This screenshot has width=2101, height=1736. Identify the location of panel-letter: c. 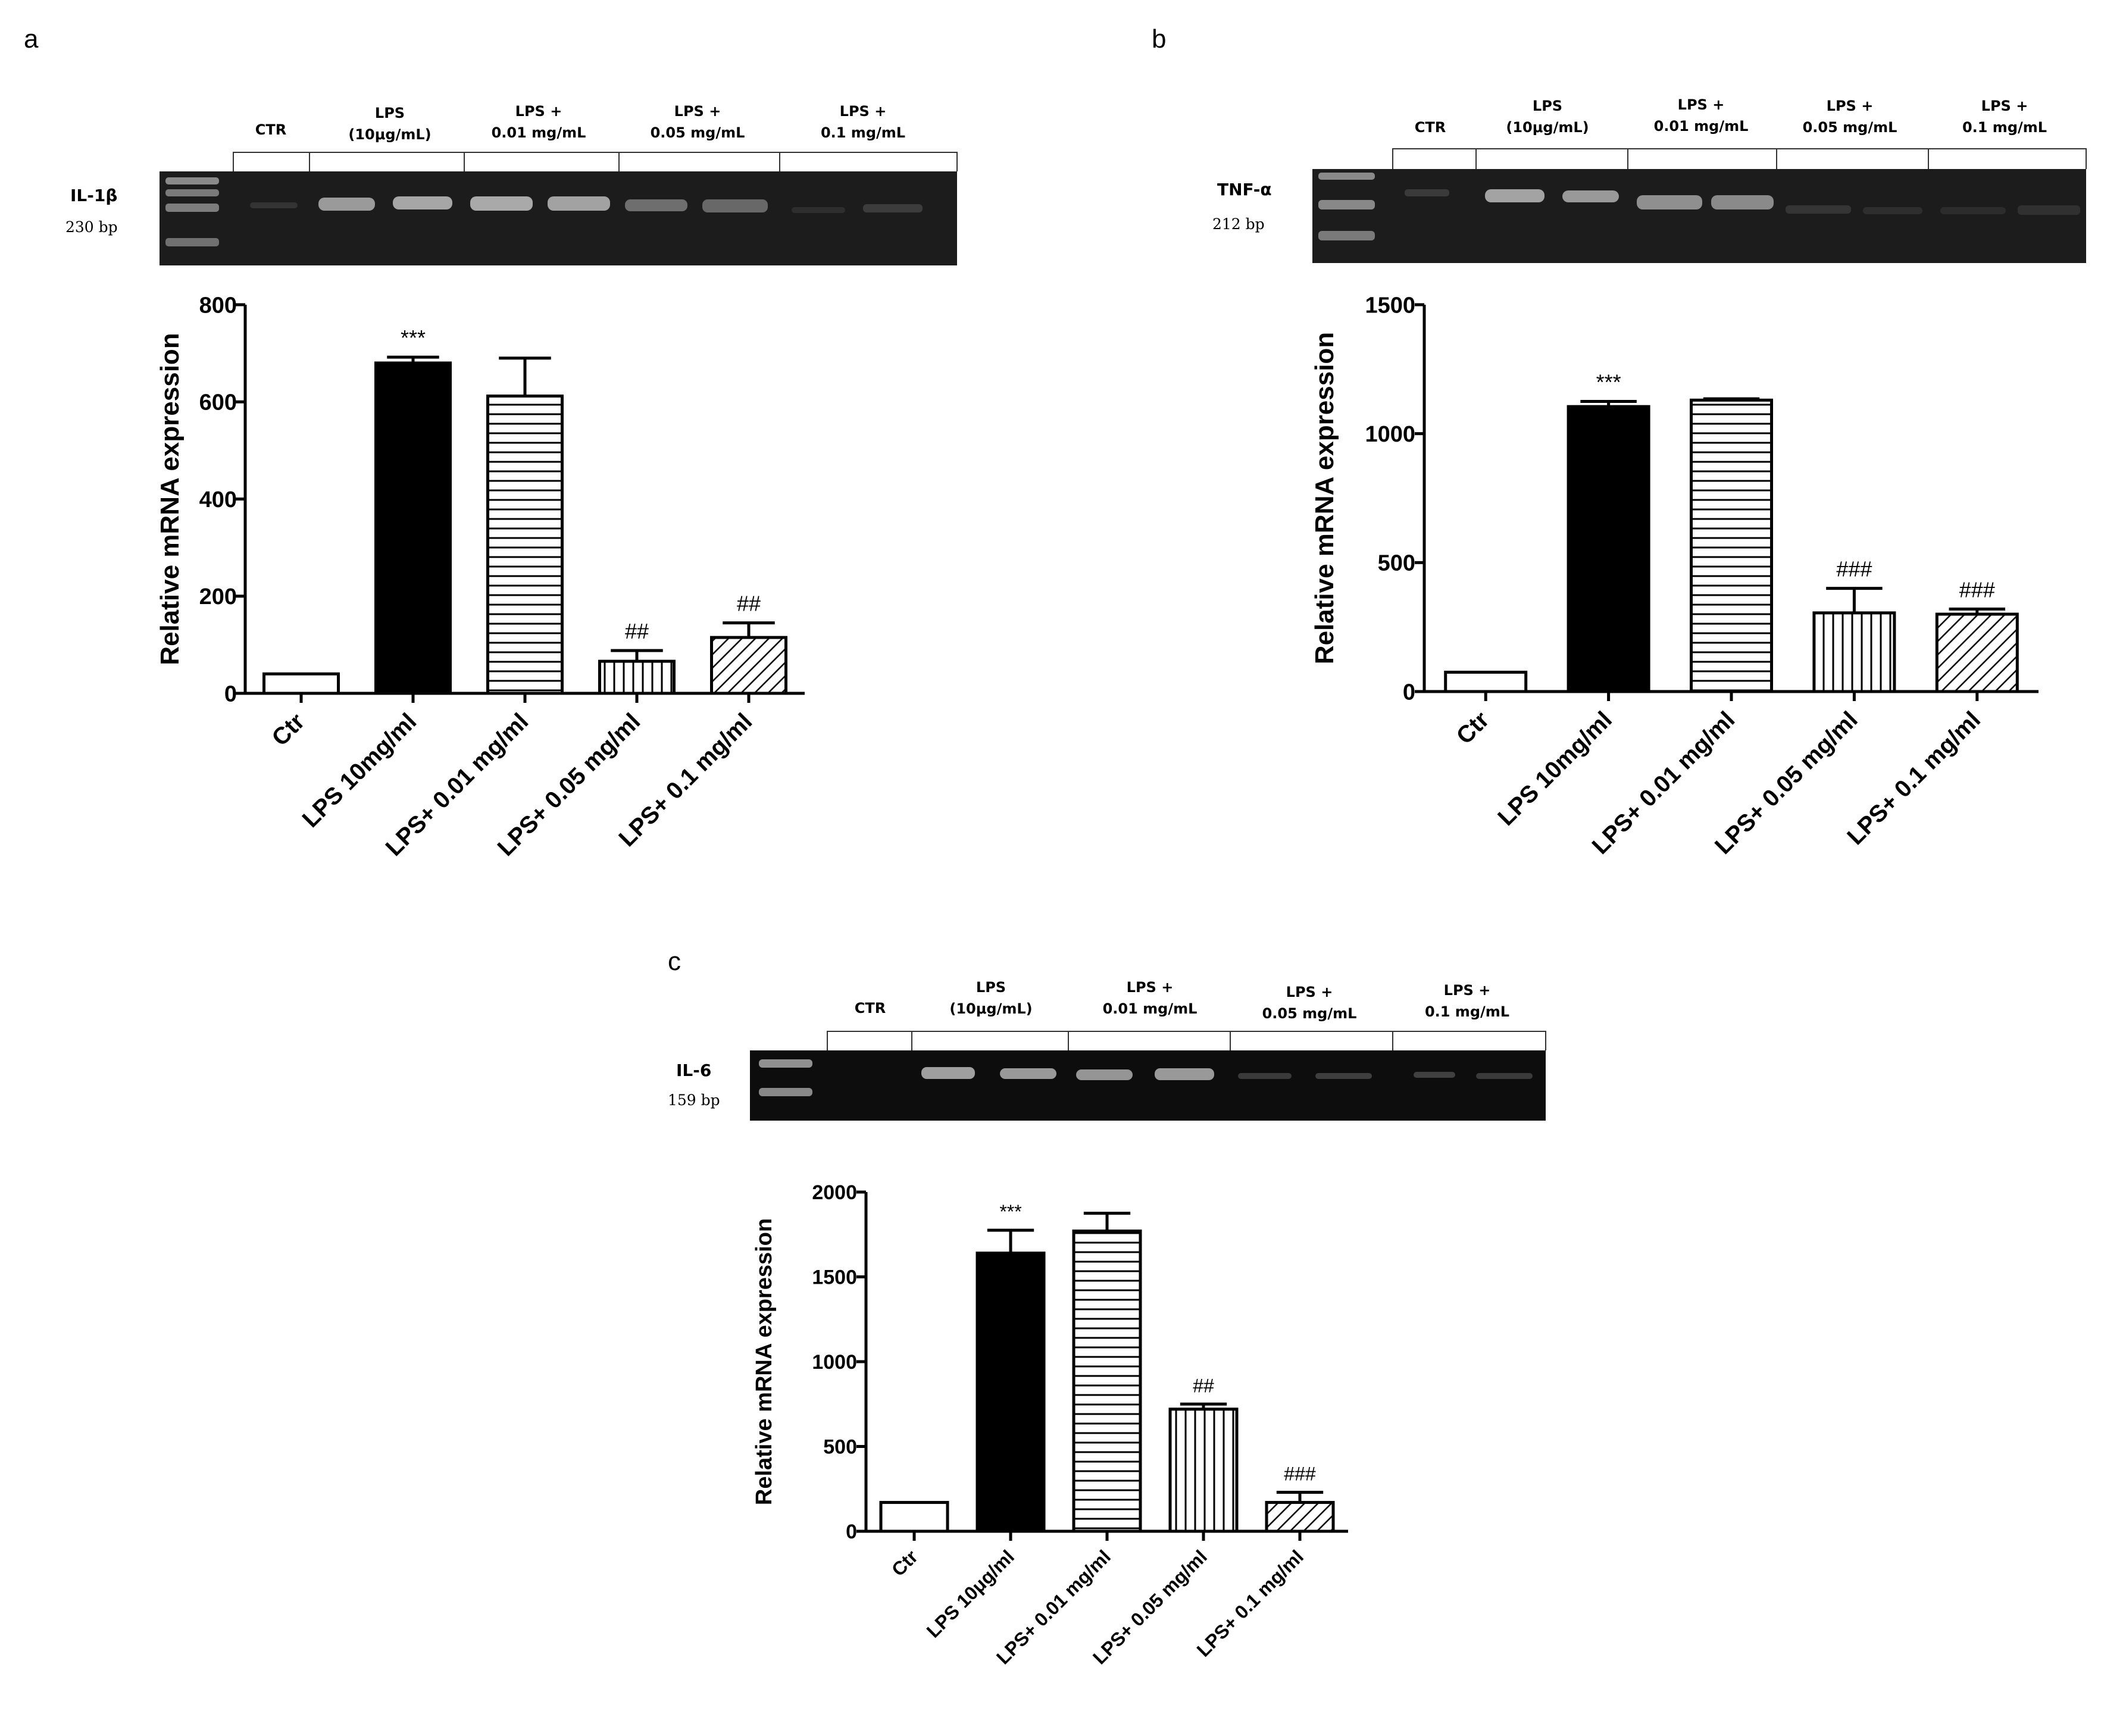
(674, 961).